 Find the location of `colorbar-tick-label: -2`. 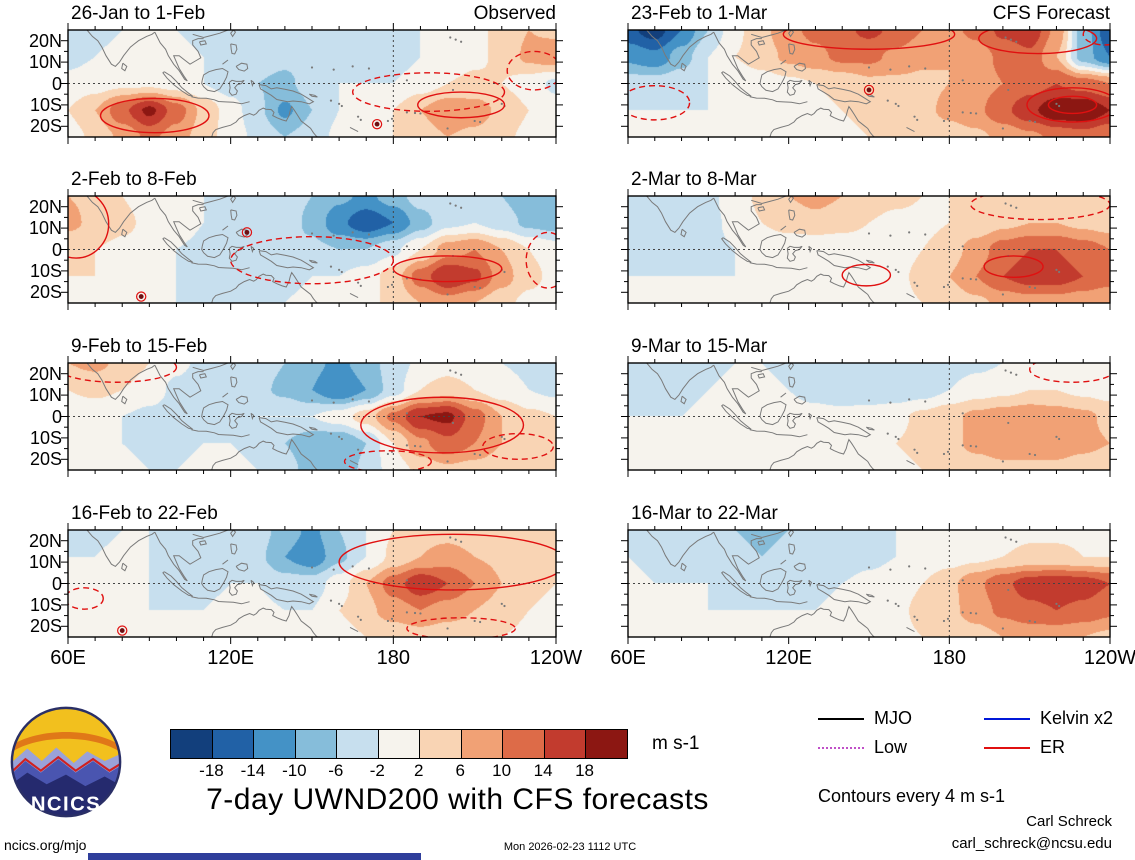

colorbar-tick-label: -2 is located at coordinates (377, 770).